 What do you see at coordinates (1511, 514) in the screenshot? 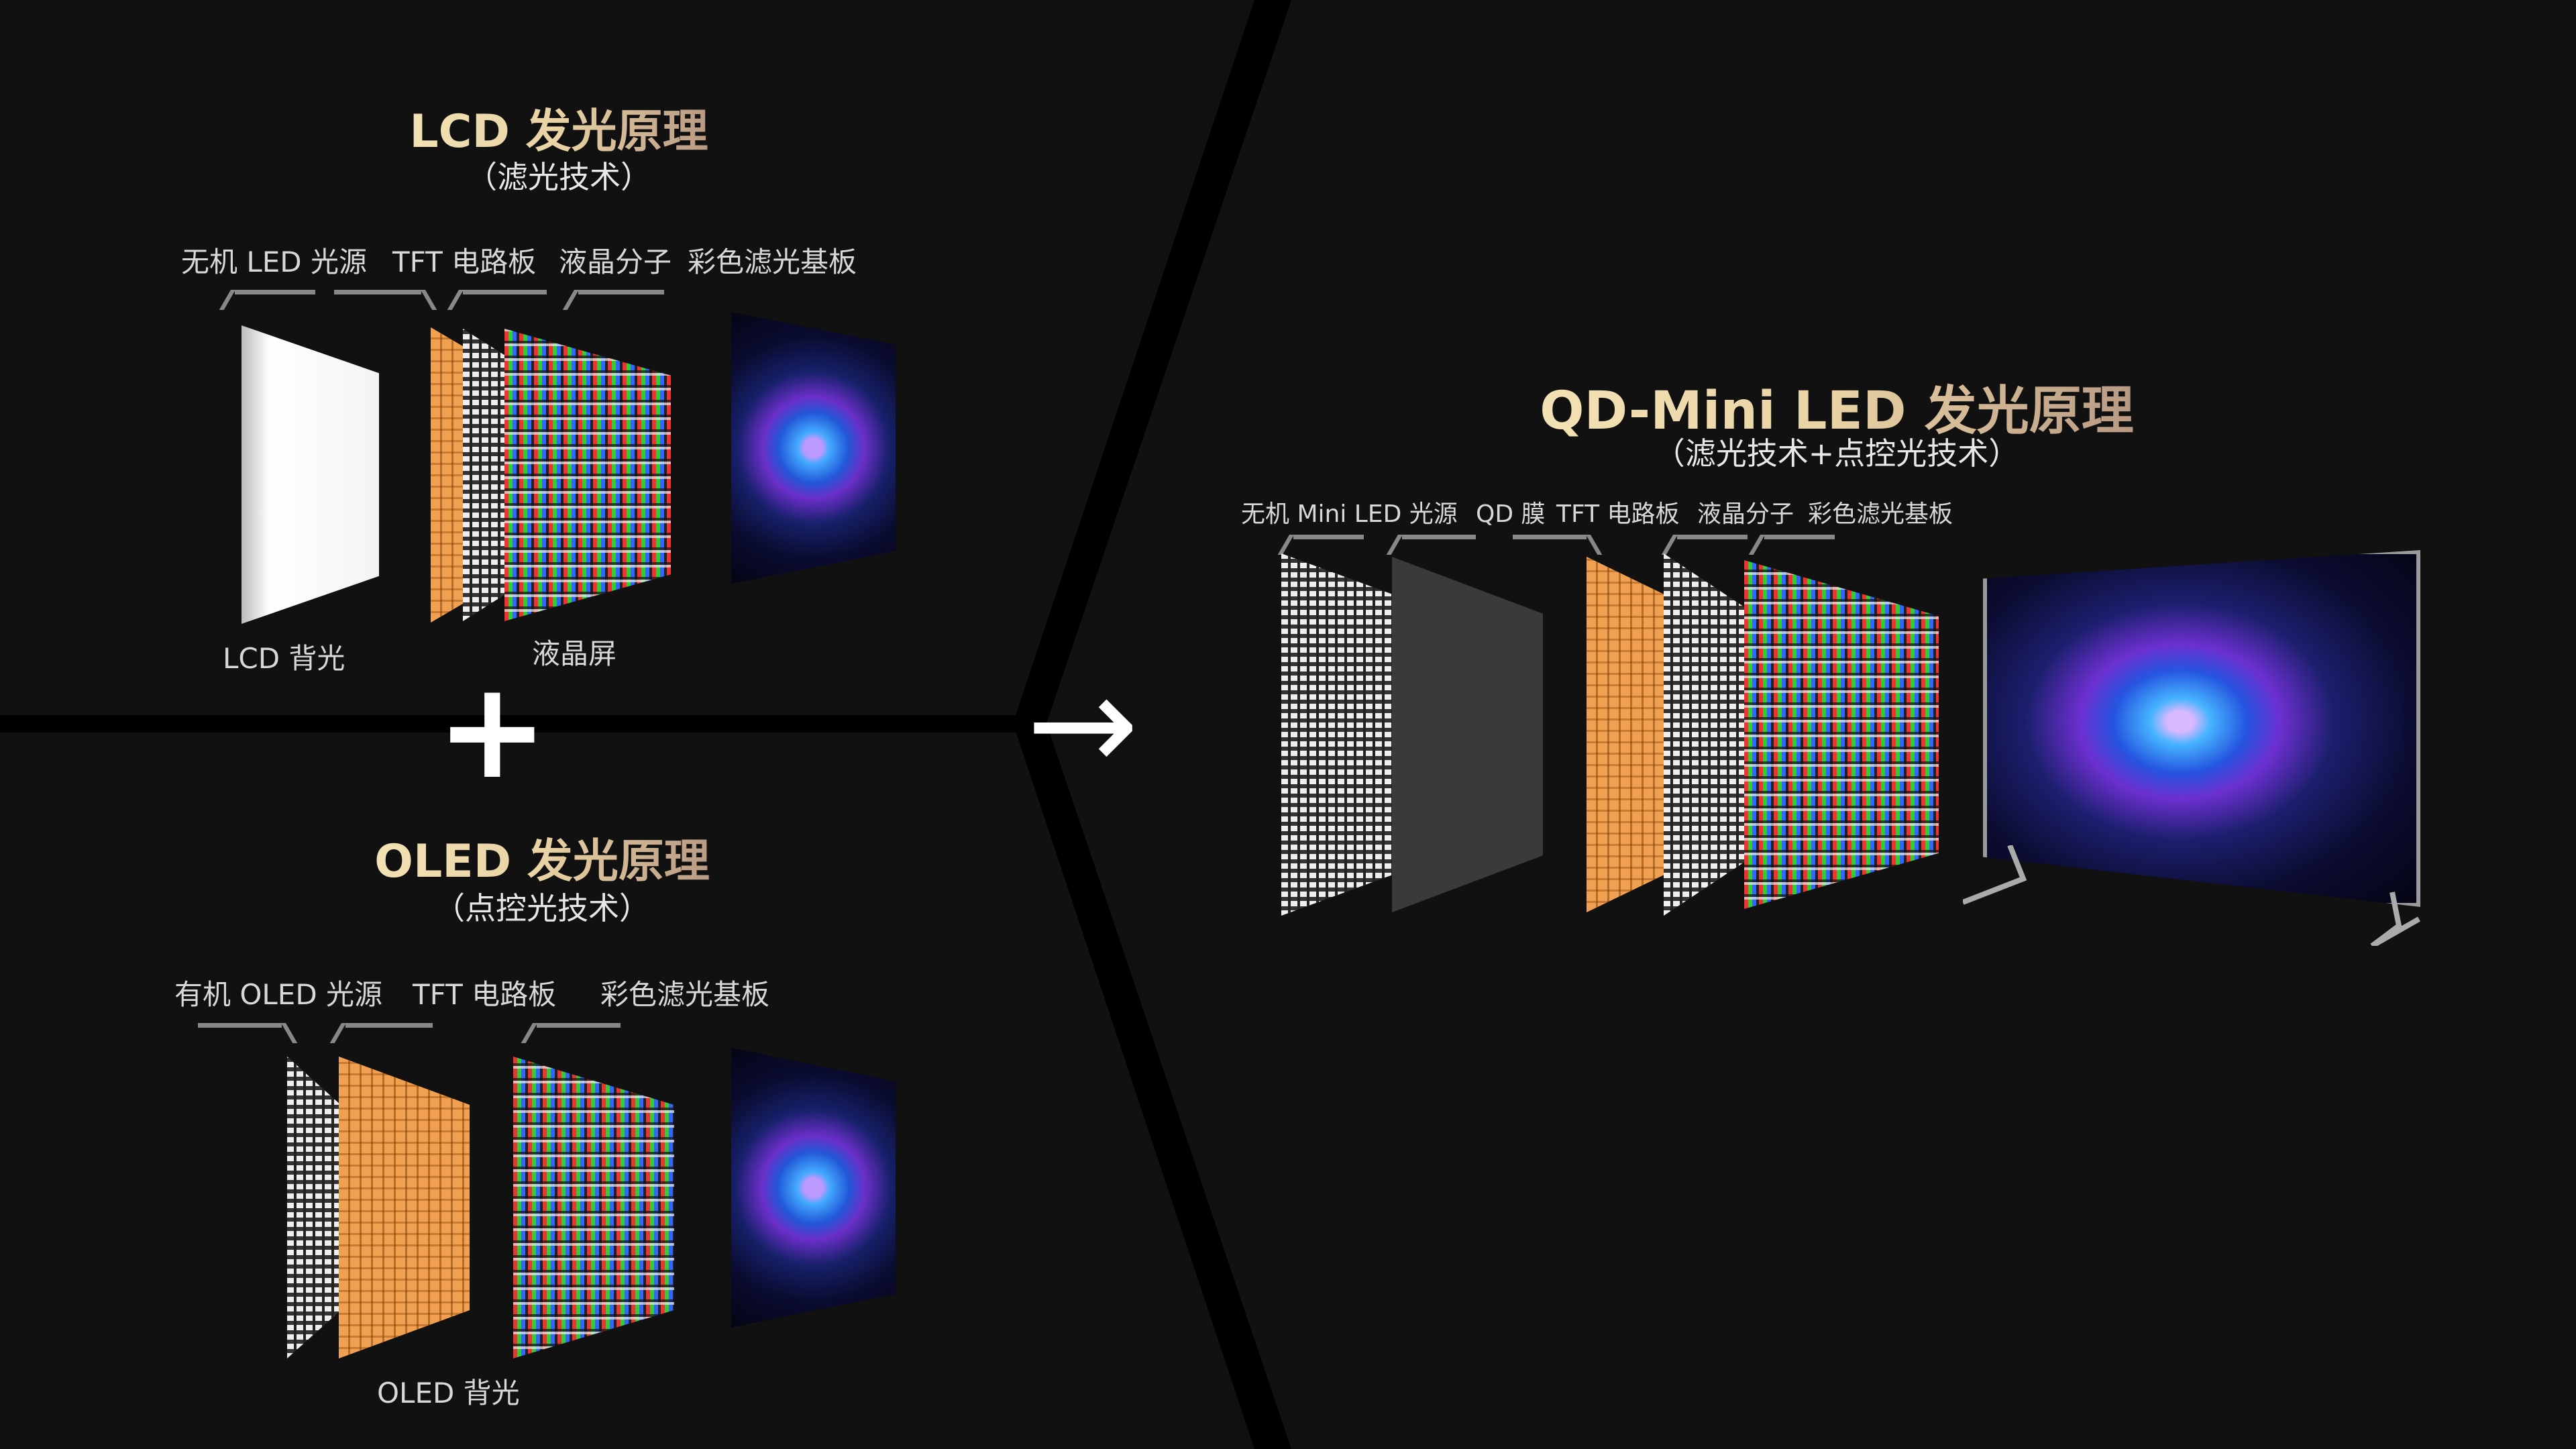
I see `qd-label-qd-film: QD 膜` at bounding box center [1511, 514].